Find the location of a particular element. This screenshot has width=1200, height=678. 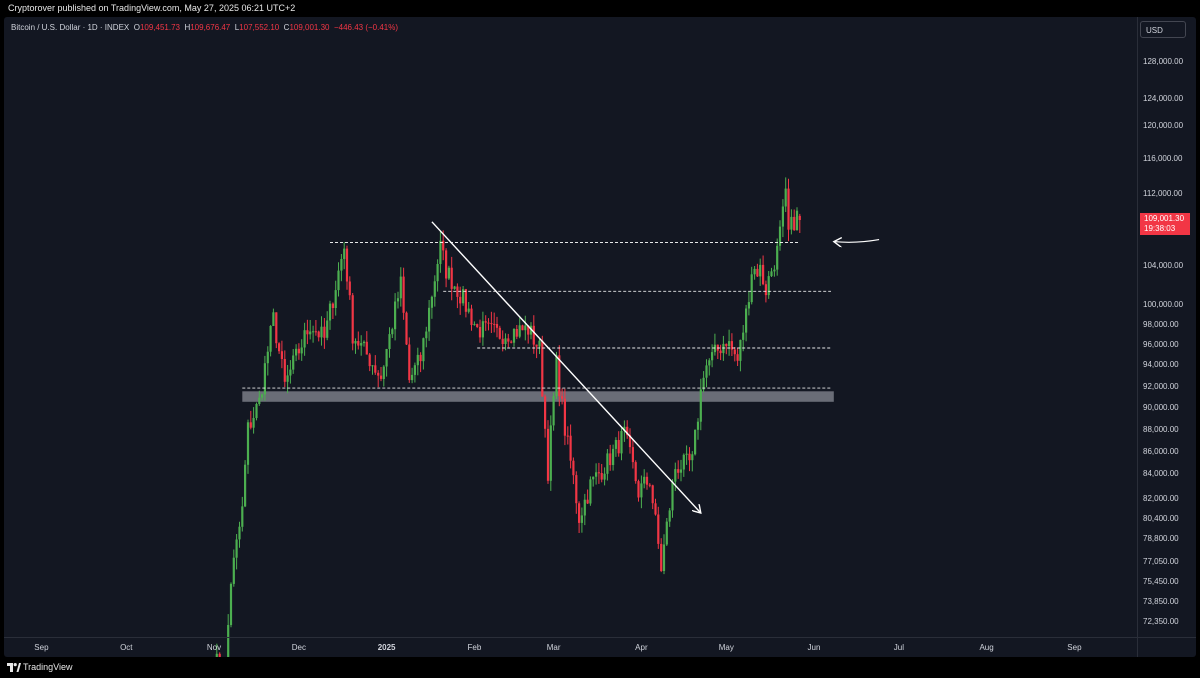

x-axis-tick-label: Sep is located at coordinates (41, 647).